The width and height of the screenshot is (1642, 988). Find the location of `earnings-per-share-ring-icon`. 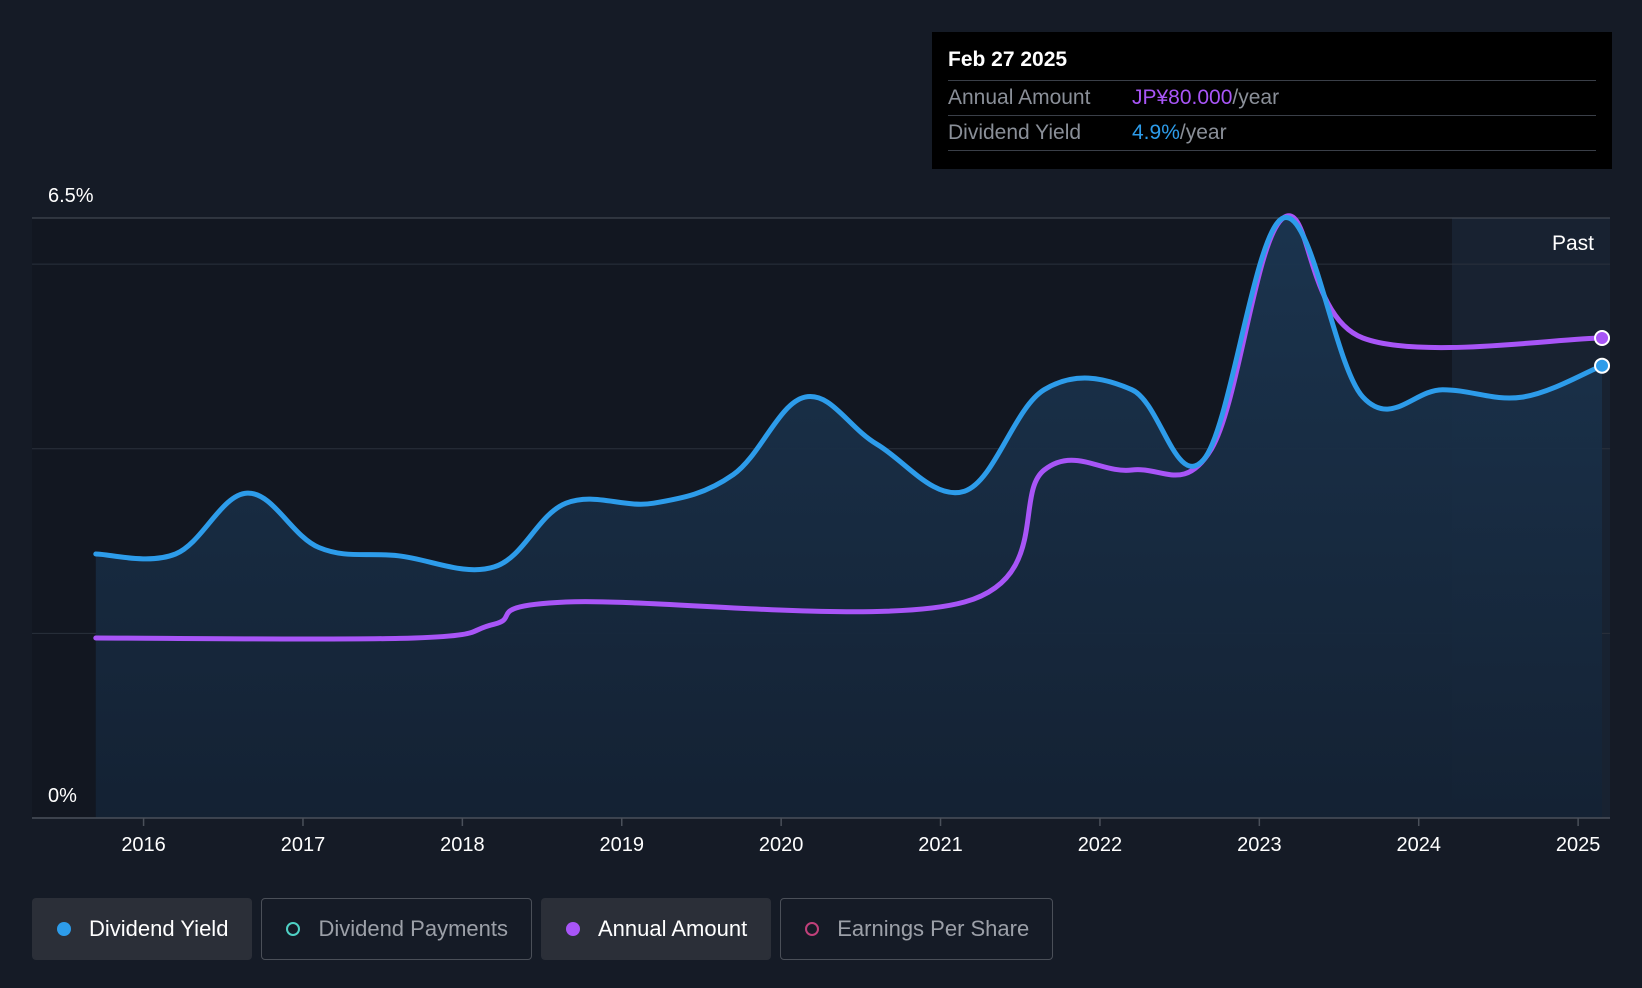

earnings-per-share-ring-icon is located at coordinates (812, 929).